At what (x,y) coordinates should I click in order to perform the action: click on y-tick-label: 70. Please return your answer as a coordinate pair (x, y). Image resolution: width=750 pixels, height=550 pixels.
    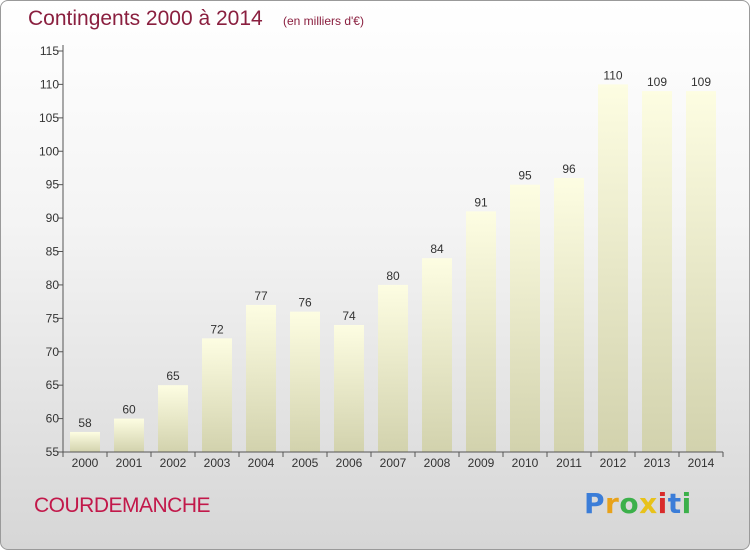
    Looking at the image, I should click on (53, 352).